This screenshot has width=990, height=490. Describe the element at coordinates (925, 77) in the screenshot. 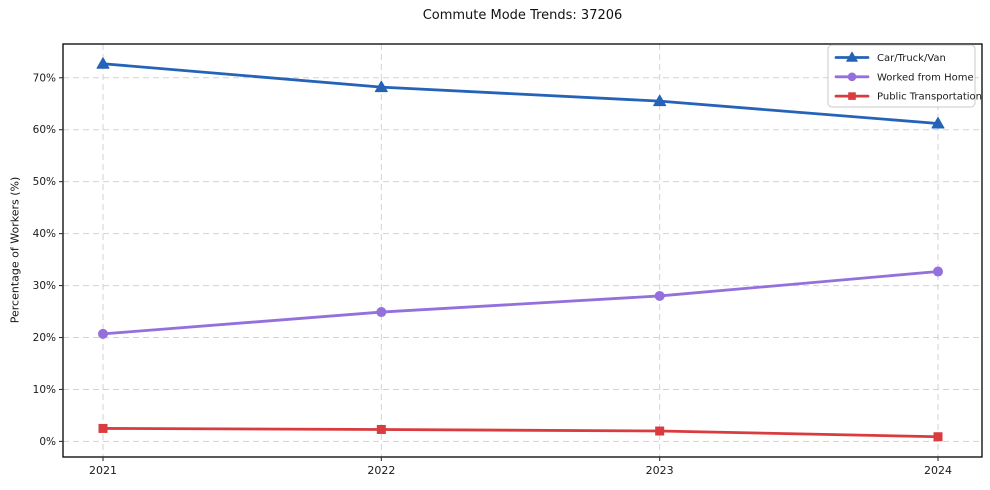

I see `legend-label: Worked from Home` at that location.